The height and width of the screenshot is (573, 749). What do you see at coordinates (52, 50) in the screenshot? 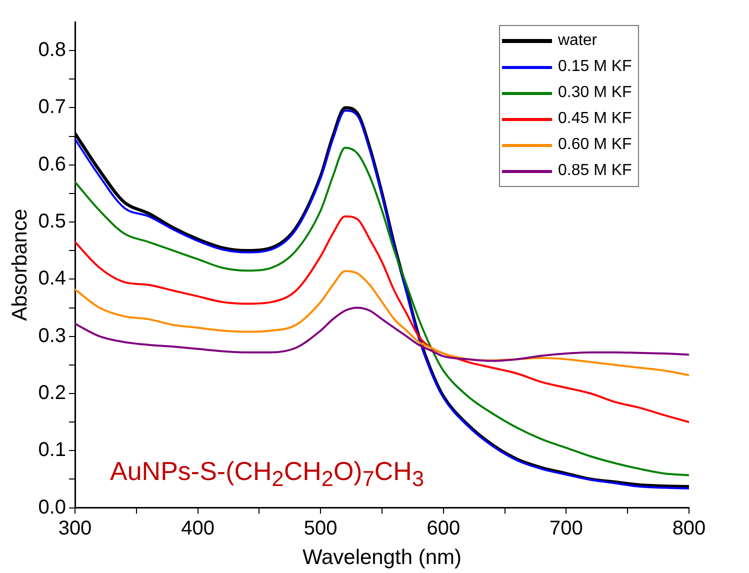
I see `y-tick-label: 0.8` at bounding box center [52, 50].